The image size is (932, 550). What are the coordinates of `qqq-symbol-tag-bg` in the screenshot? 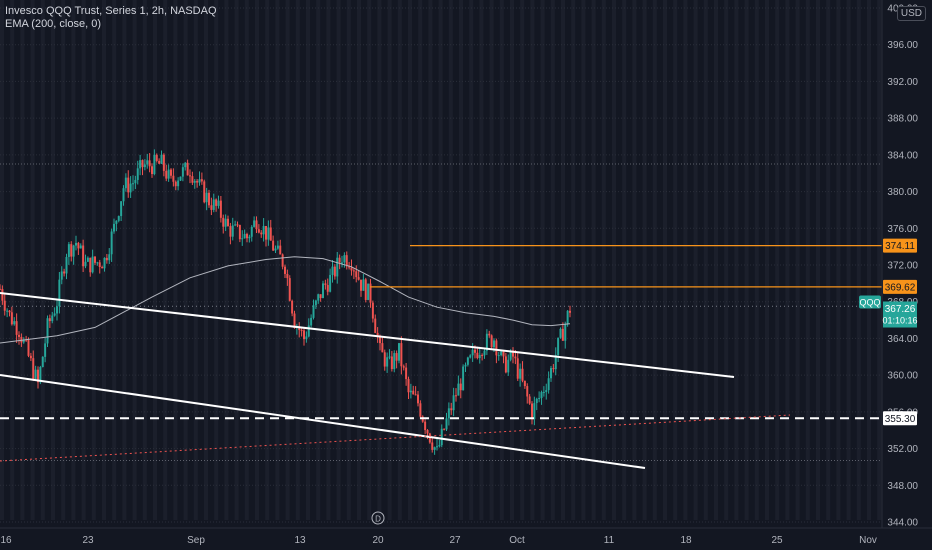 It's located at (870, 302).